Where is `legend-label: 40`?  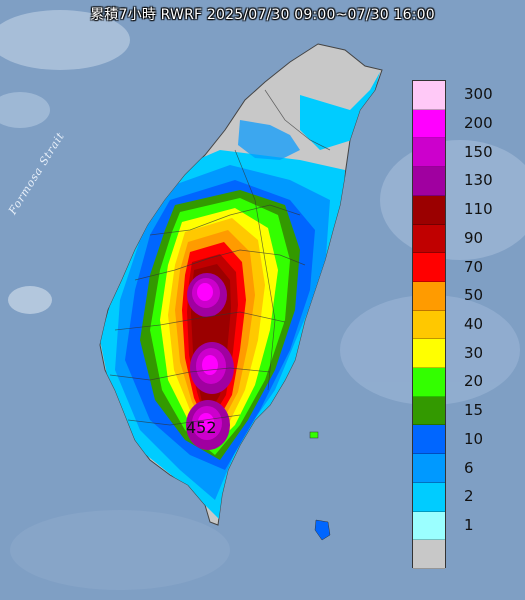 legend-label: 40 is located at coordinates (474, 324).